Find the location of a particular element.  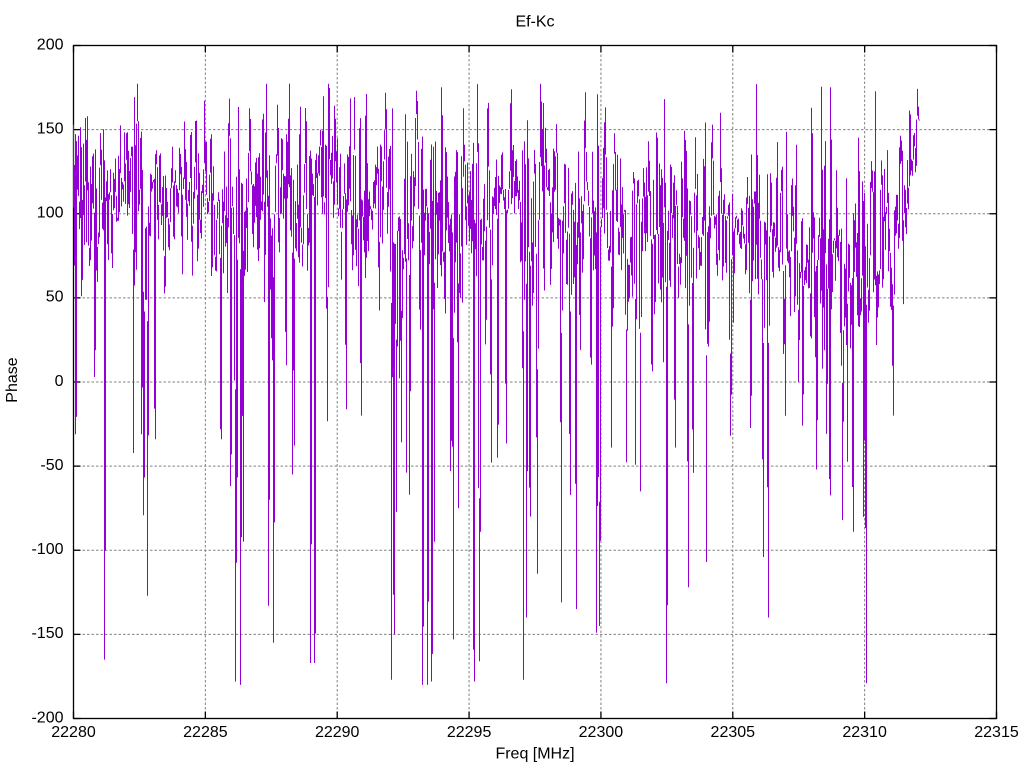

svg-text: 0 is located at coordinates (59, 381).